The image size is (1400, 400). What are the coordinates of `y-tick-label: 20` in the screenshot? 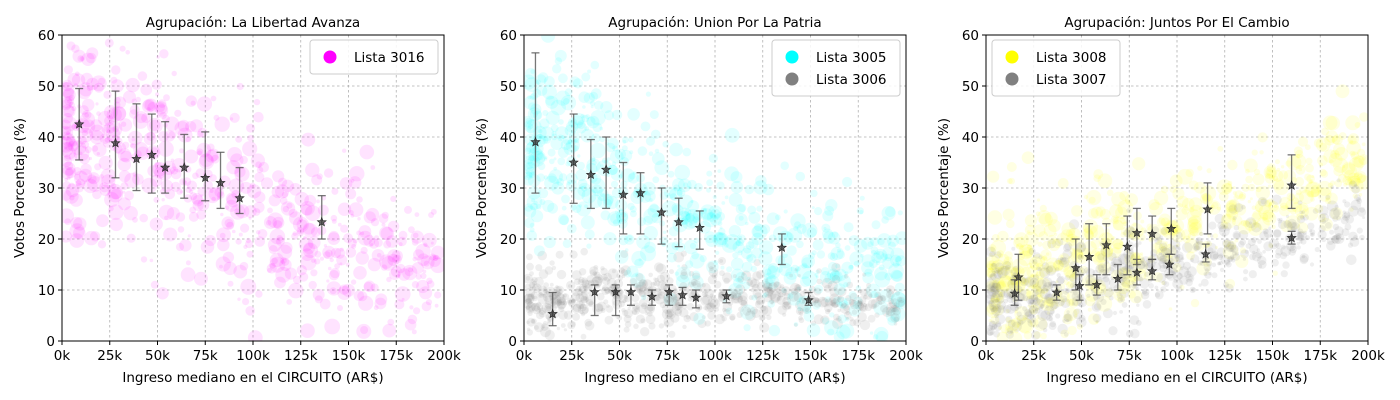 It's located at (46, 240).